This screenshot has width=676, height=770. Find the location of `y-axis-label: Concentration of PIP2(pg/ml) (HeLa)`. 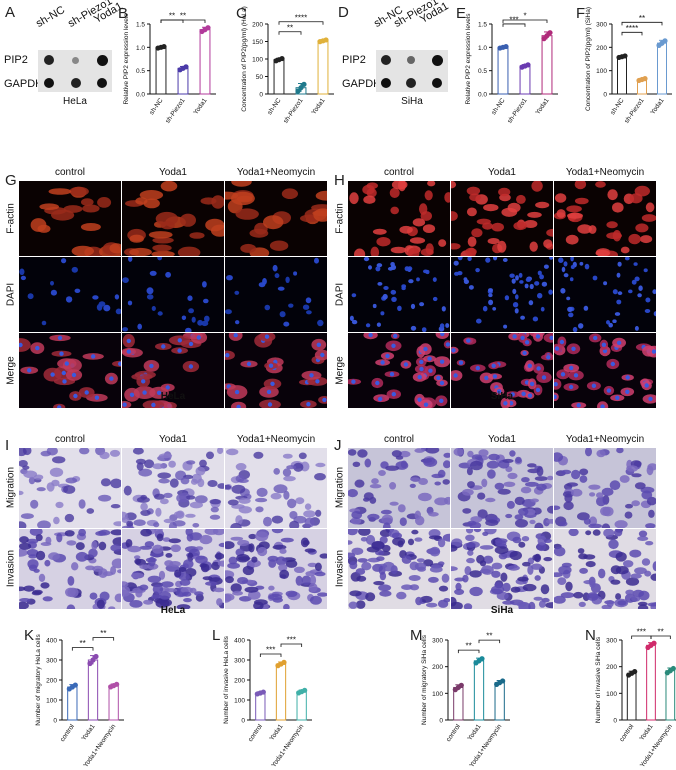

y-axis-label: Concentration of PIP2(pg/ml) (HeLa) is located at coordinates (244, 59).